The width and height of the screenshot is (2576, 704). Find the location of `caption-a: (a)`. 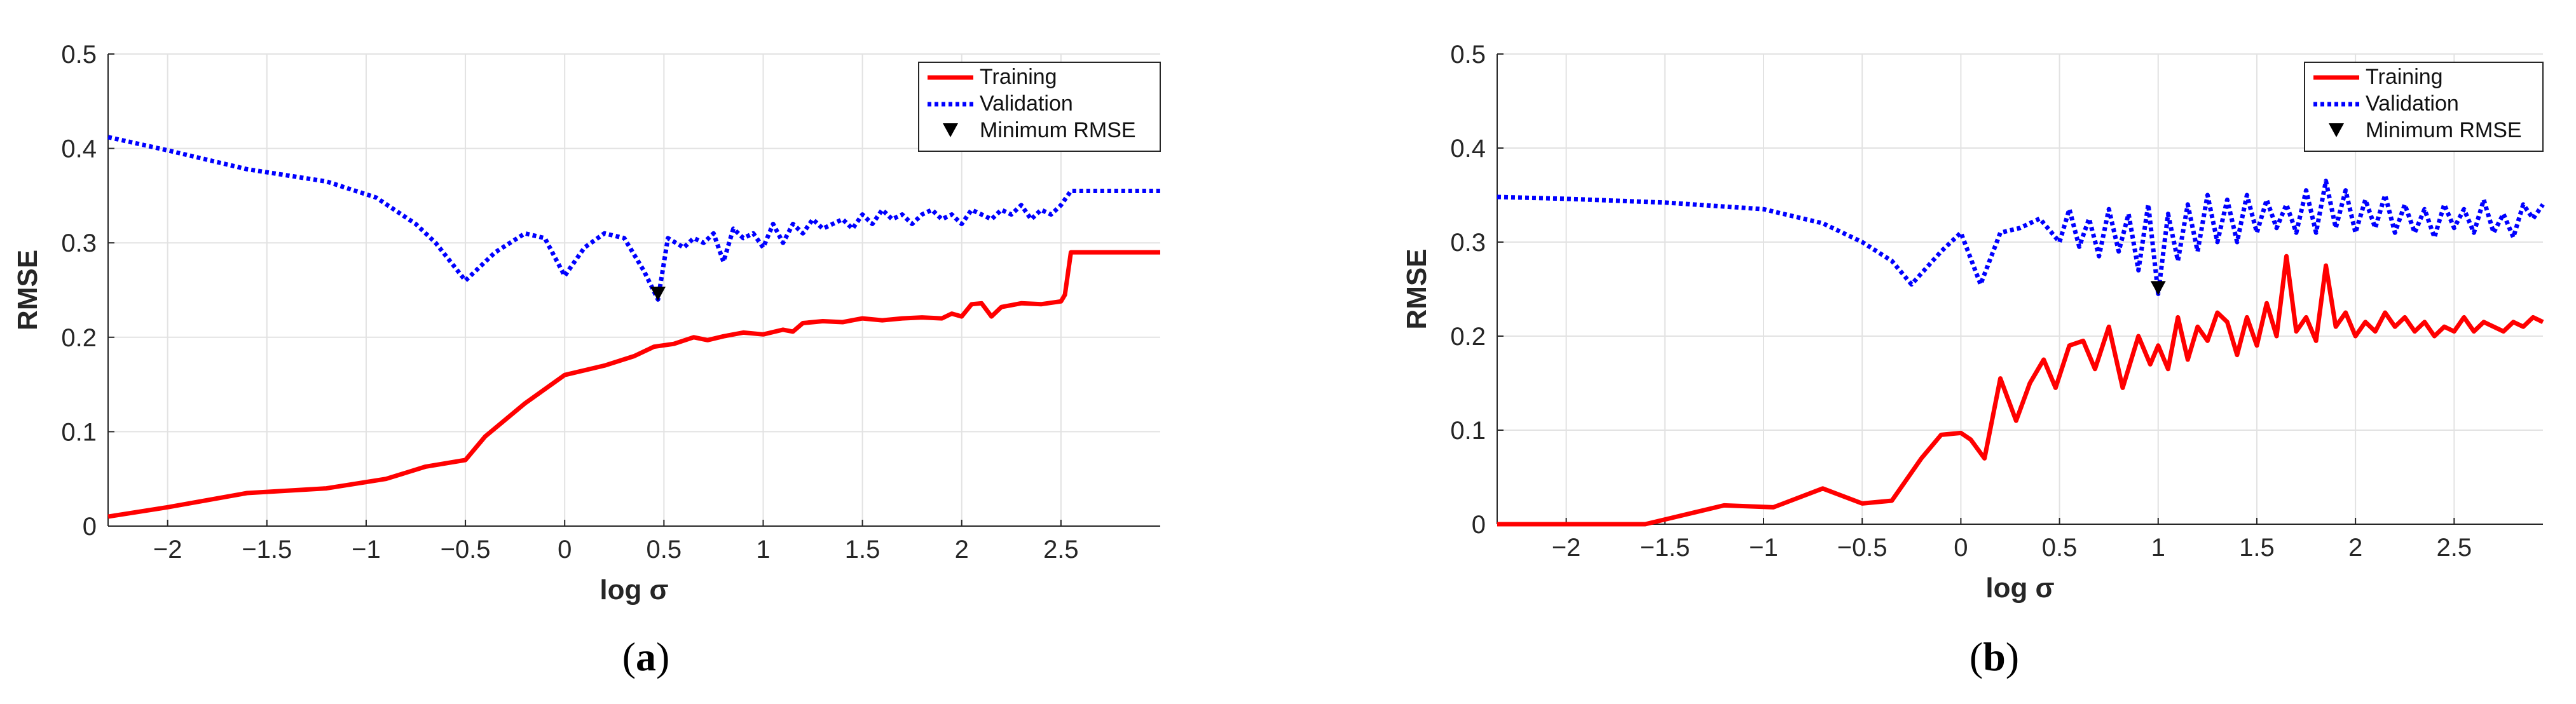

caption-a: (a) is located at coordinates (646, 656).